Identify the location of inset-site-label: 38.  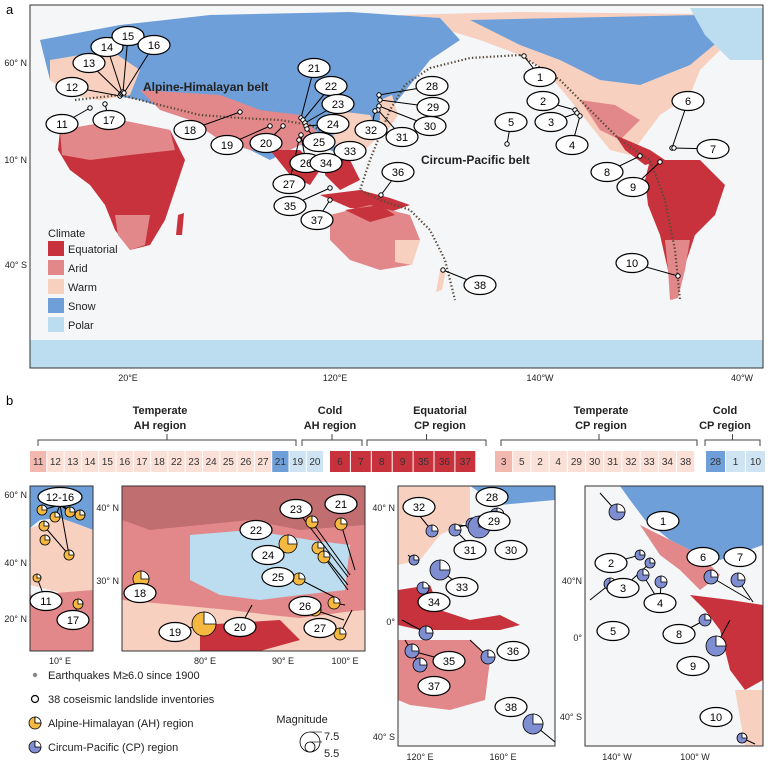
(511, 707).